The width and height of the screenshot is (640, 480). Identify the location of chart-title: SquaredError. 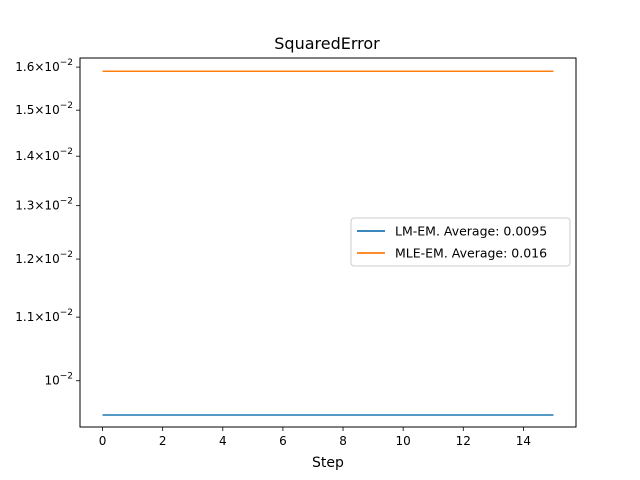
(327, 43).